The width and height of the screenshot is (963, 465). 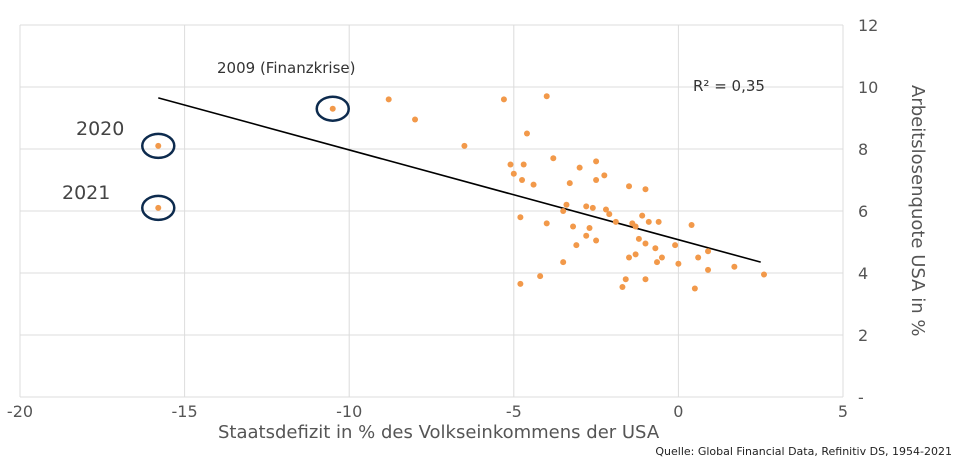 What do you see at coordinates (20, 411) in the screenshot?
I see `x-tick-label: -20` at bounding box center [20, 411].